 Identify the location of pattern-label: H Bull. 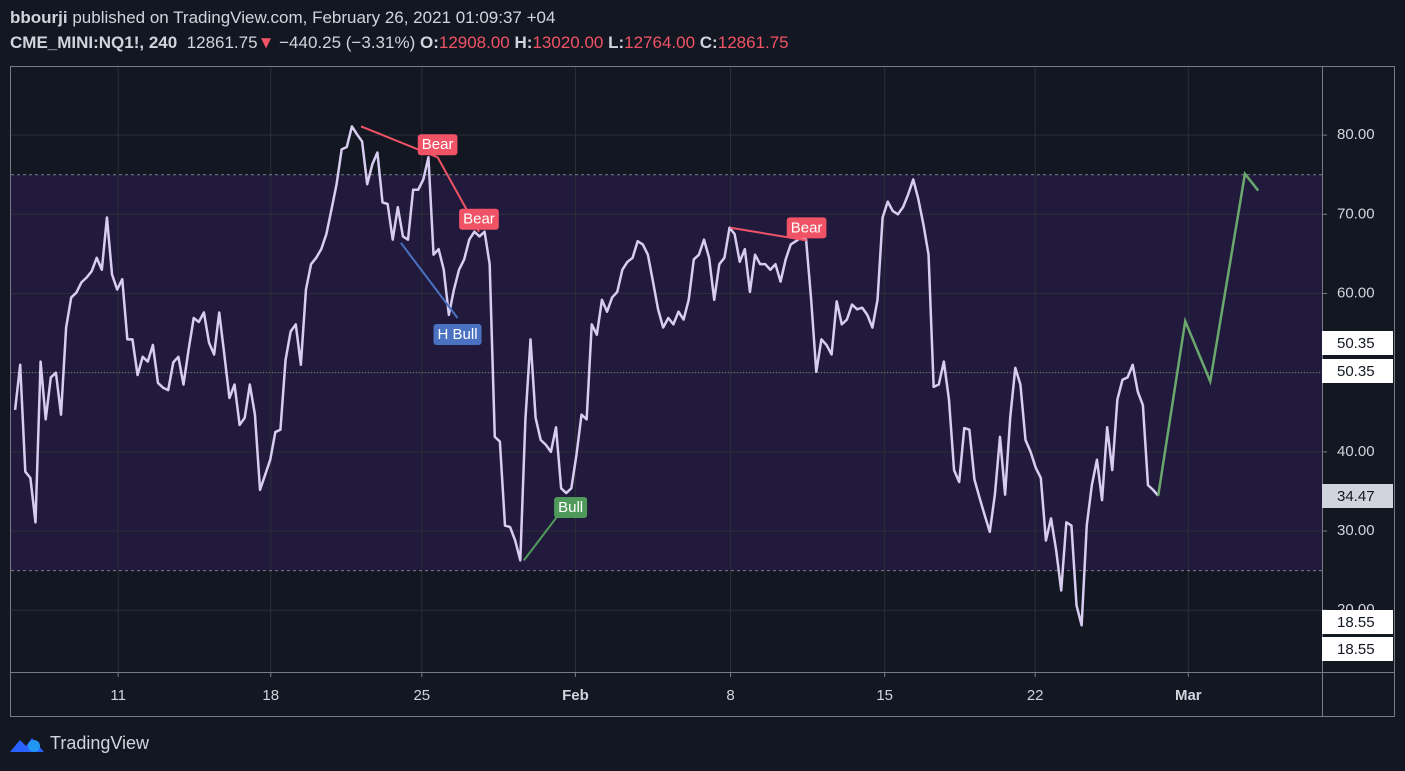
(458, 334).